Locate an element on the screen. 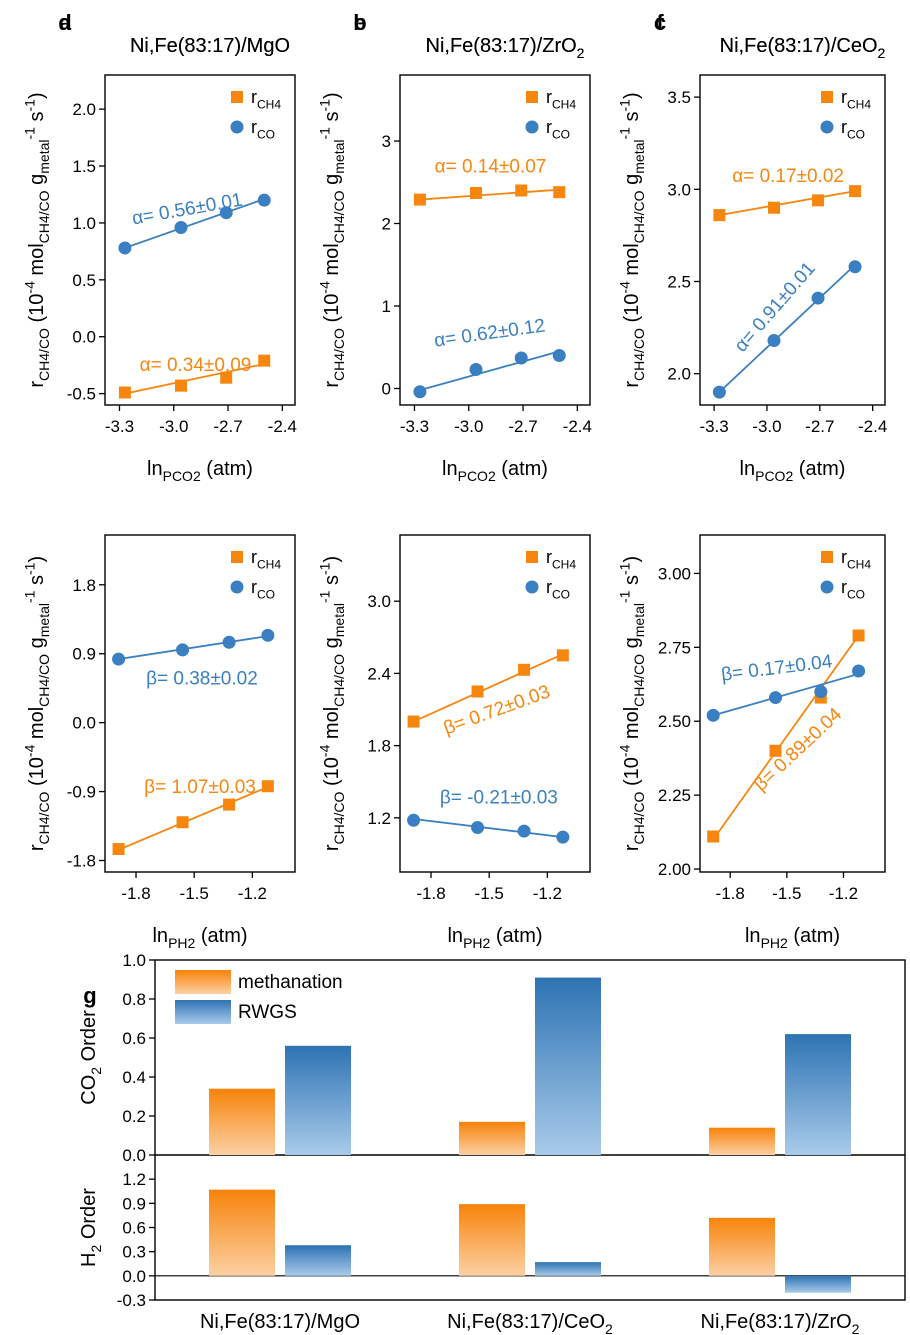 The height and width of the screenshot is (1335, 910). fit-annotation: β= -0.21±0.03 is located at coordinates (499, 797).